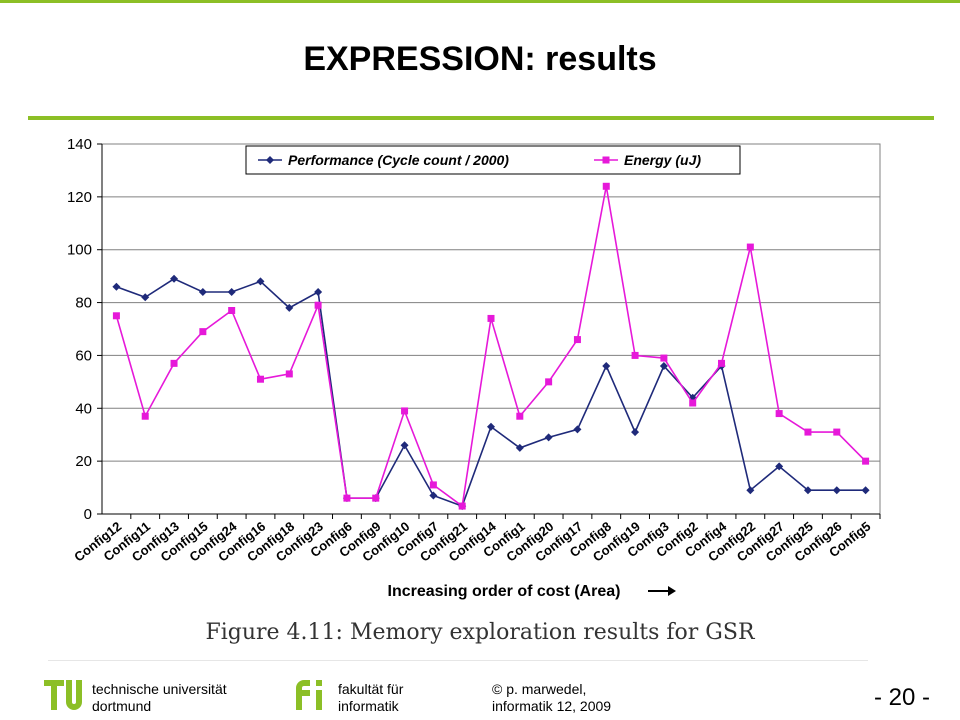  Describe the element at coordinates (79, 197) in the screenshot. I see `y-tick-label: 120` at that location.